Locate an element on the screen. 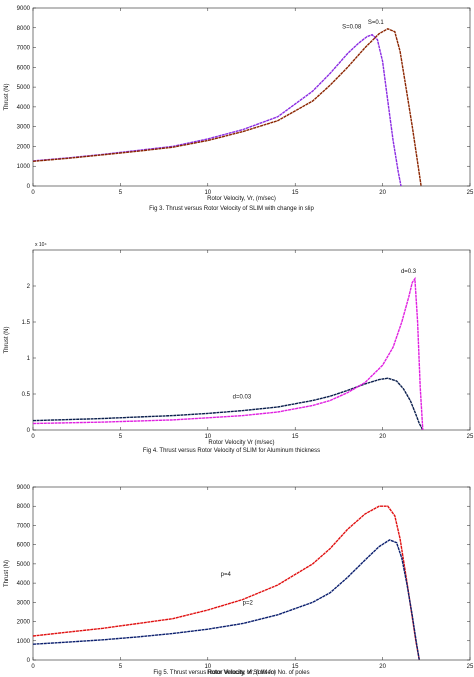 The image size is (474, 677). y-multiplier: x 10⁴ is located at coordinates (41, 245).